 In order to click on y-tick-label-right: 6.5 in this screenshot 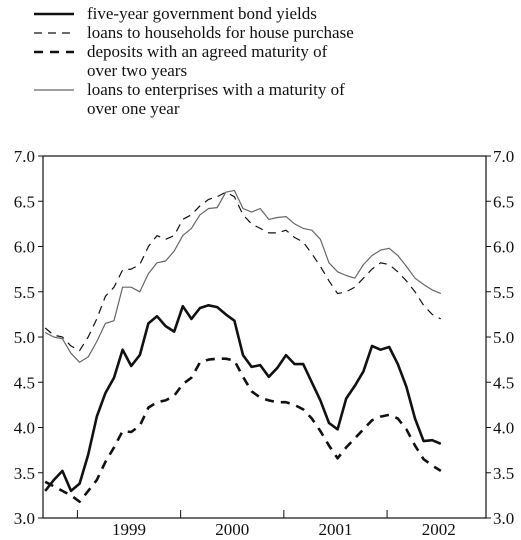, I will do `click(503, 201)`.